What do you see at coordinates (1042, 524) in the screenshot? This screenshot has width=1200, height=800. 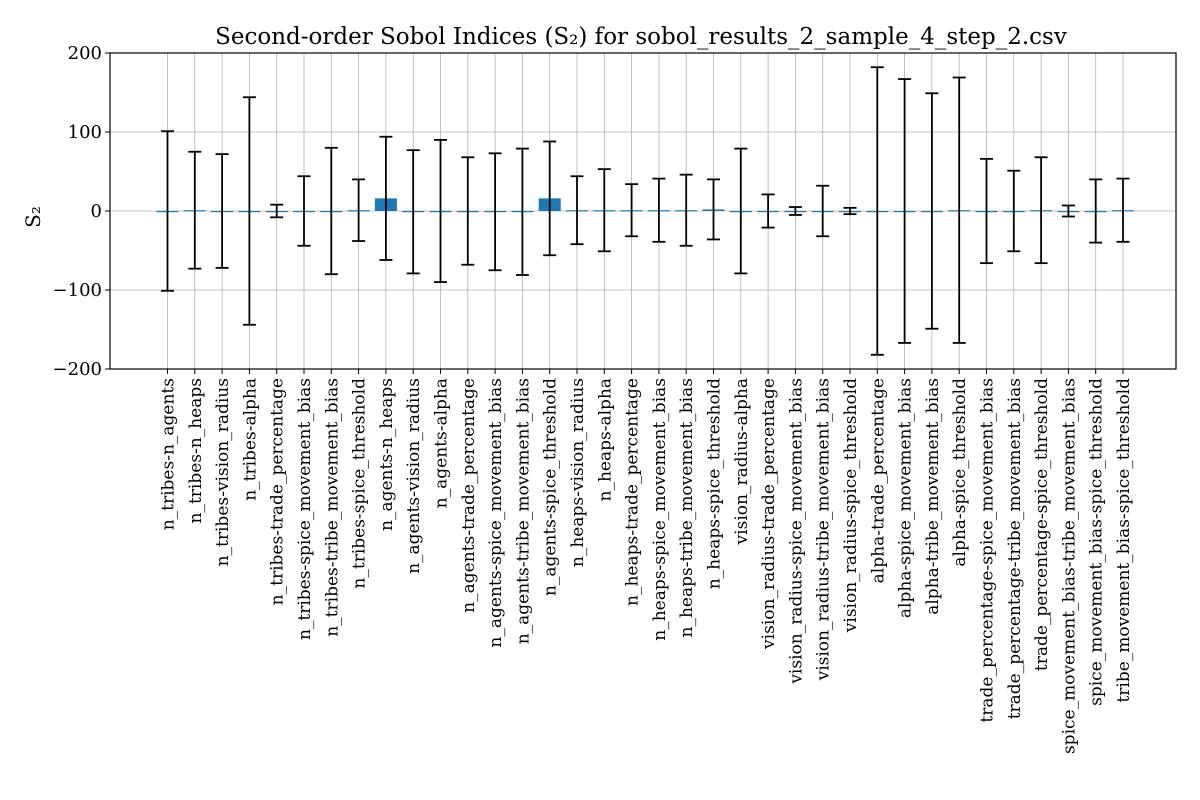 I see `x-tick-label: trade_percentage-spice_threshold` at bounding box center [1042, 524].